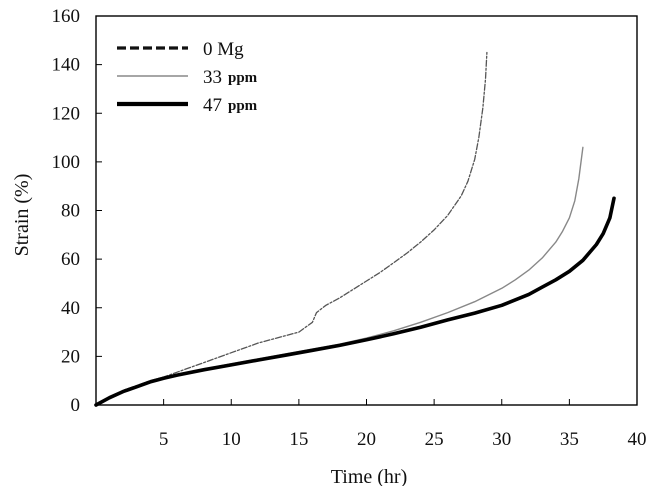 The image size is (652, 486). I want to click on y-tick-label: 100, so click(66, 162).